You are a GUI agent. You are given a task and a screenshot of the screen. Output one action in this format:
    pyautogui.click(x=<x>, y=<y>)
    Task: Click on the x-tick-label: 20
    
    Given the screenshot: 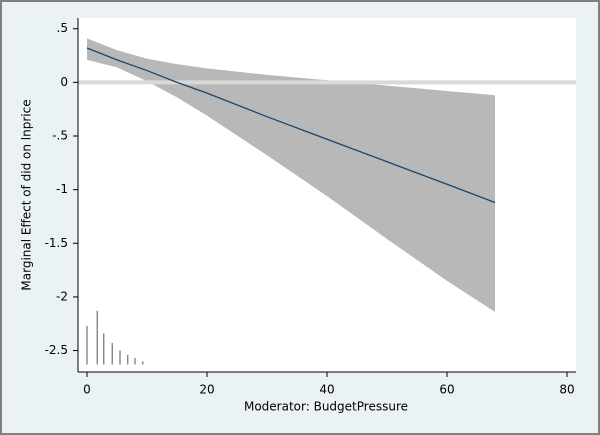 What is the action you would take?
    pyautogui.click(x=206, y=390)
    